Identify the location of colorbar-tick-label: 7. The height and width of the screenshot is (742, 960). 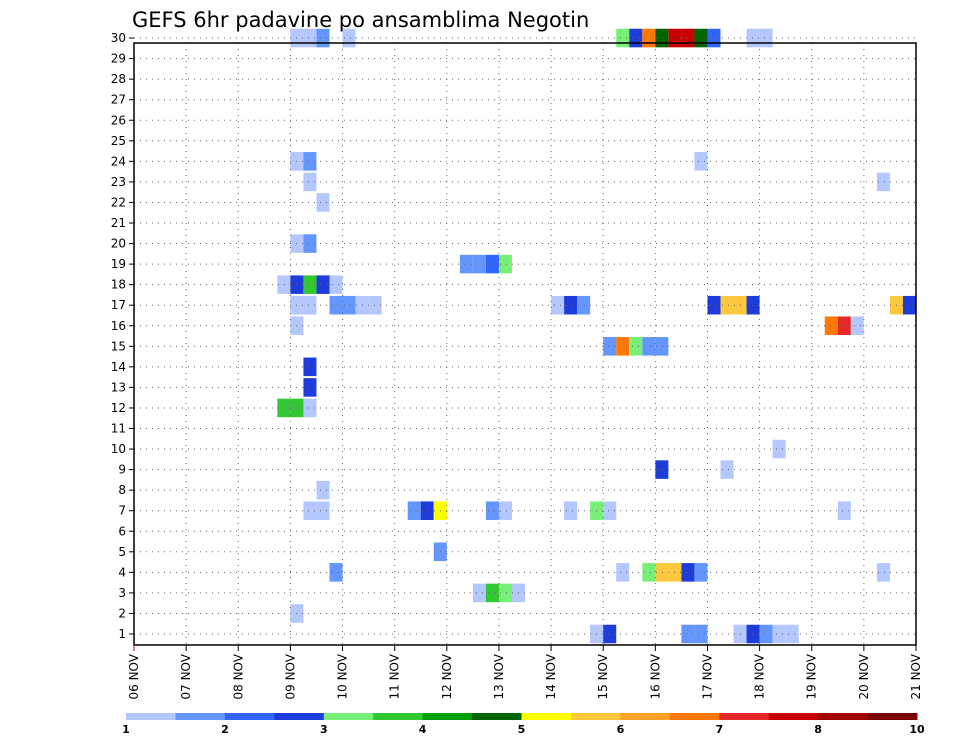
(719, 729).